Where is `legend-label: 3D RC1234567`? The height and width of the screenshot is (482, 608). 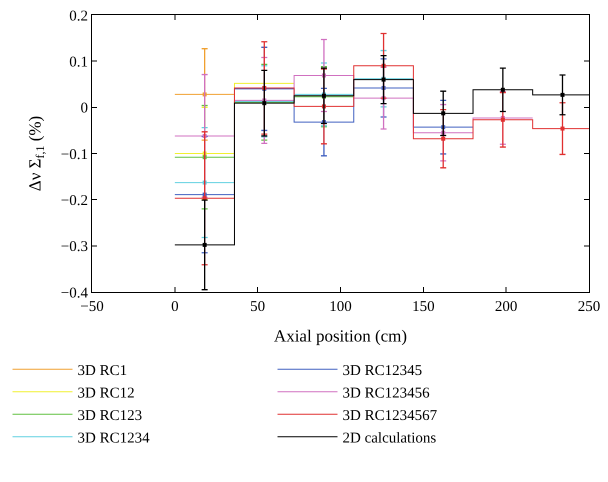
legend-label: 3D RC1234567 is located at coordinates (390, 416).